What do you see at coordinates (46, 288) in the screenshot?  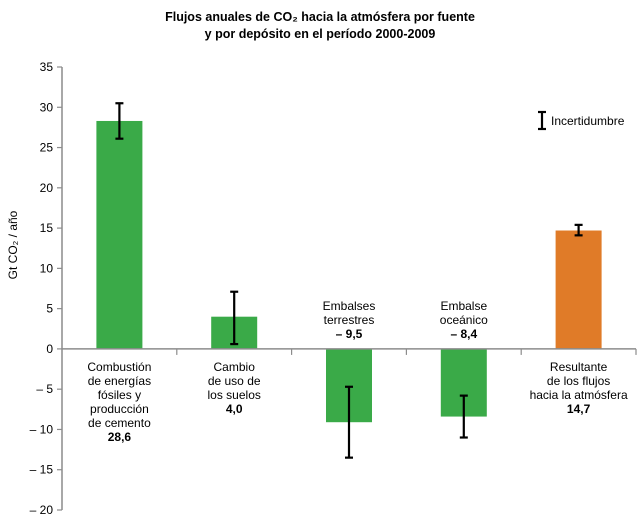 I see `y-axis: 35 30 25 20 15 10 5 0 – 5 – 10 – 15 – 20` at bounding box center [46, 288].